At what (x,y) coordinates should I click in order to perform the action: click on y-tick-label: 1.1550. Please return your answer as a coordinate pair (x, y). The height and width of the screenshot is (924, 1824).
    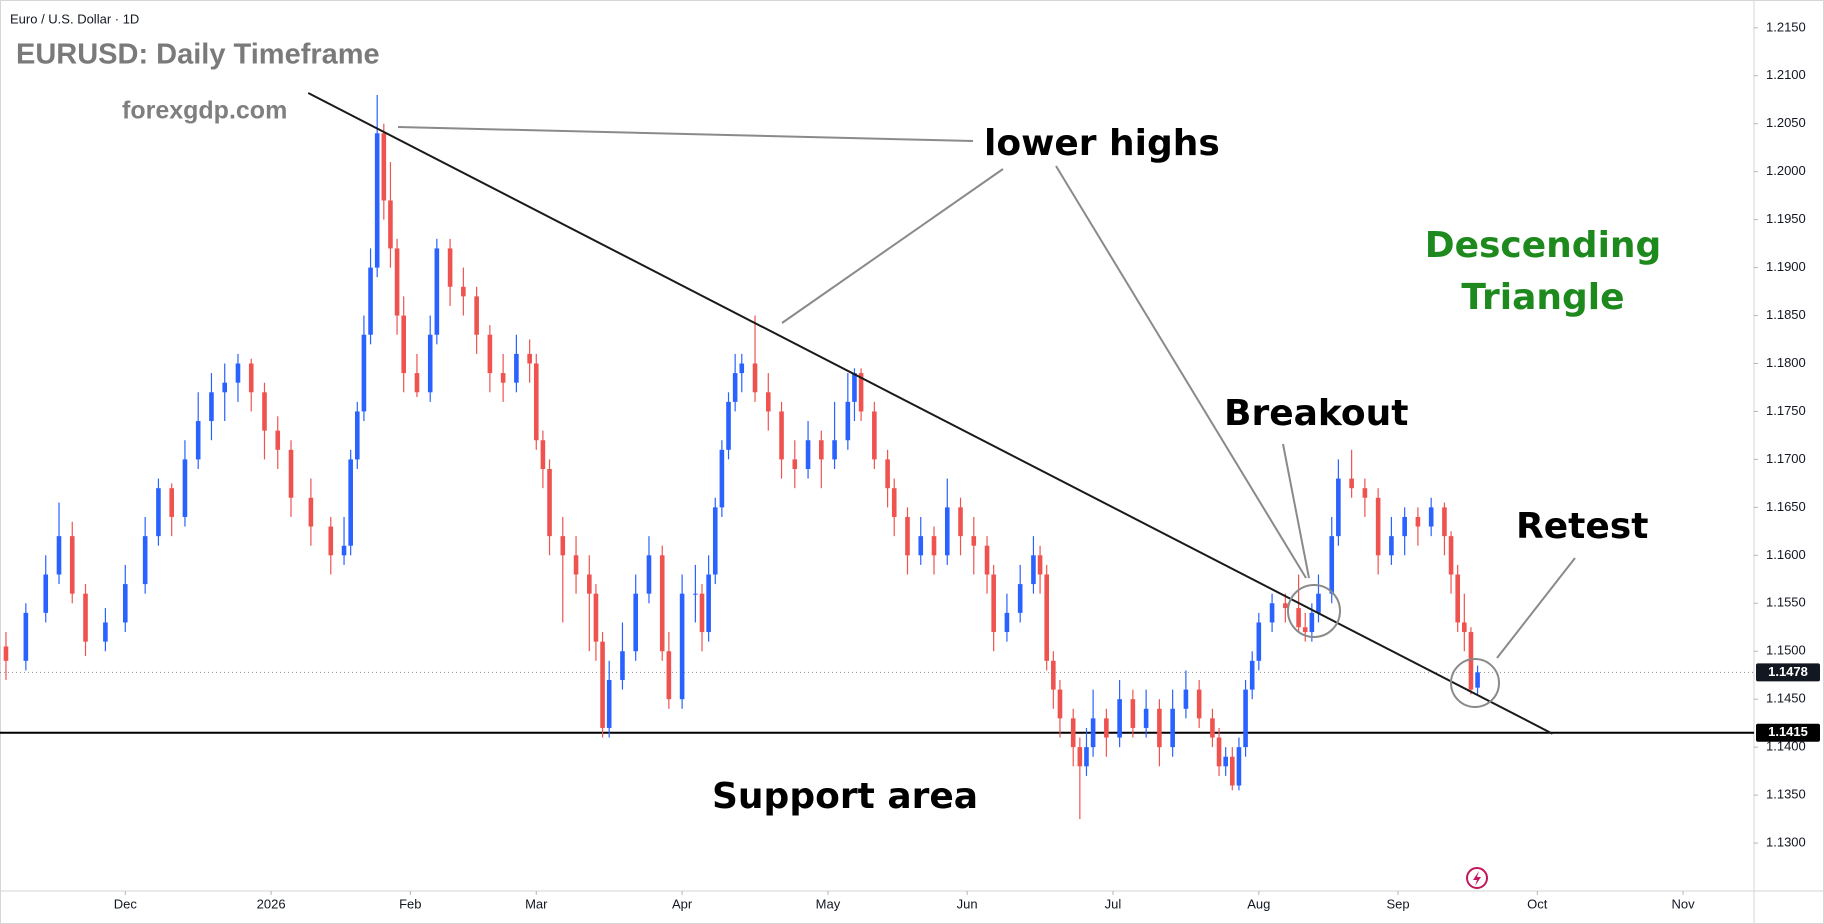
    Looking at the image, I should click on (1786, 602).